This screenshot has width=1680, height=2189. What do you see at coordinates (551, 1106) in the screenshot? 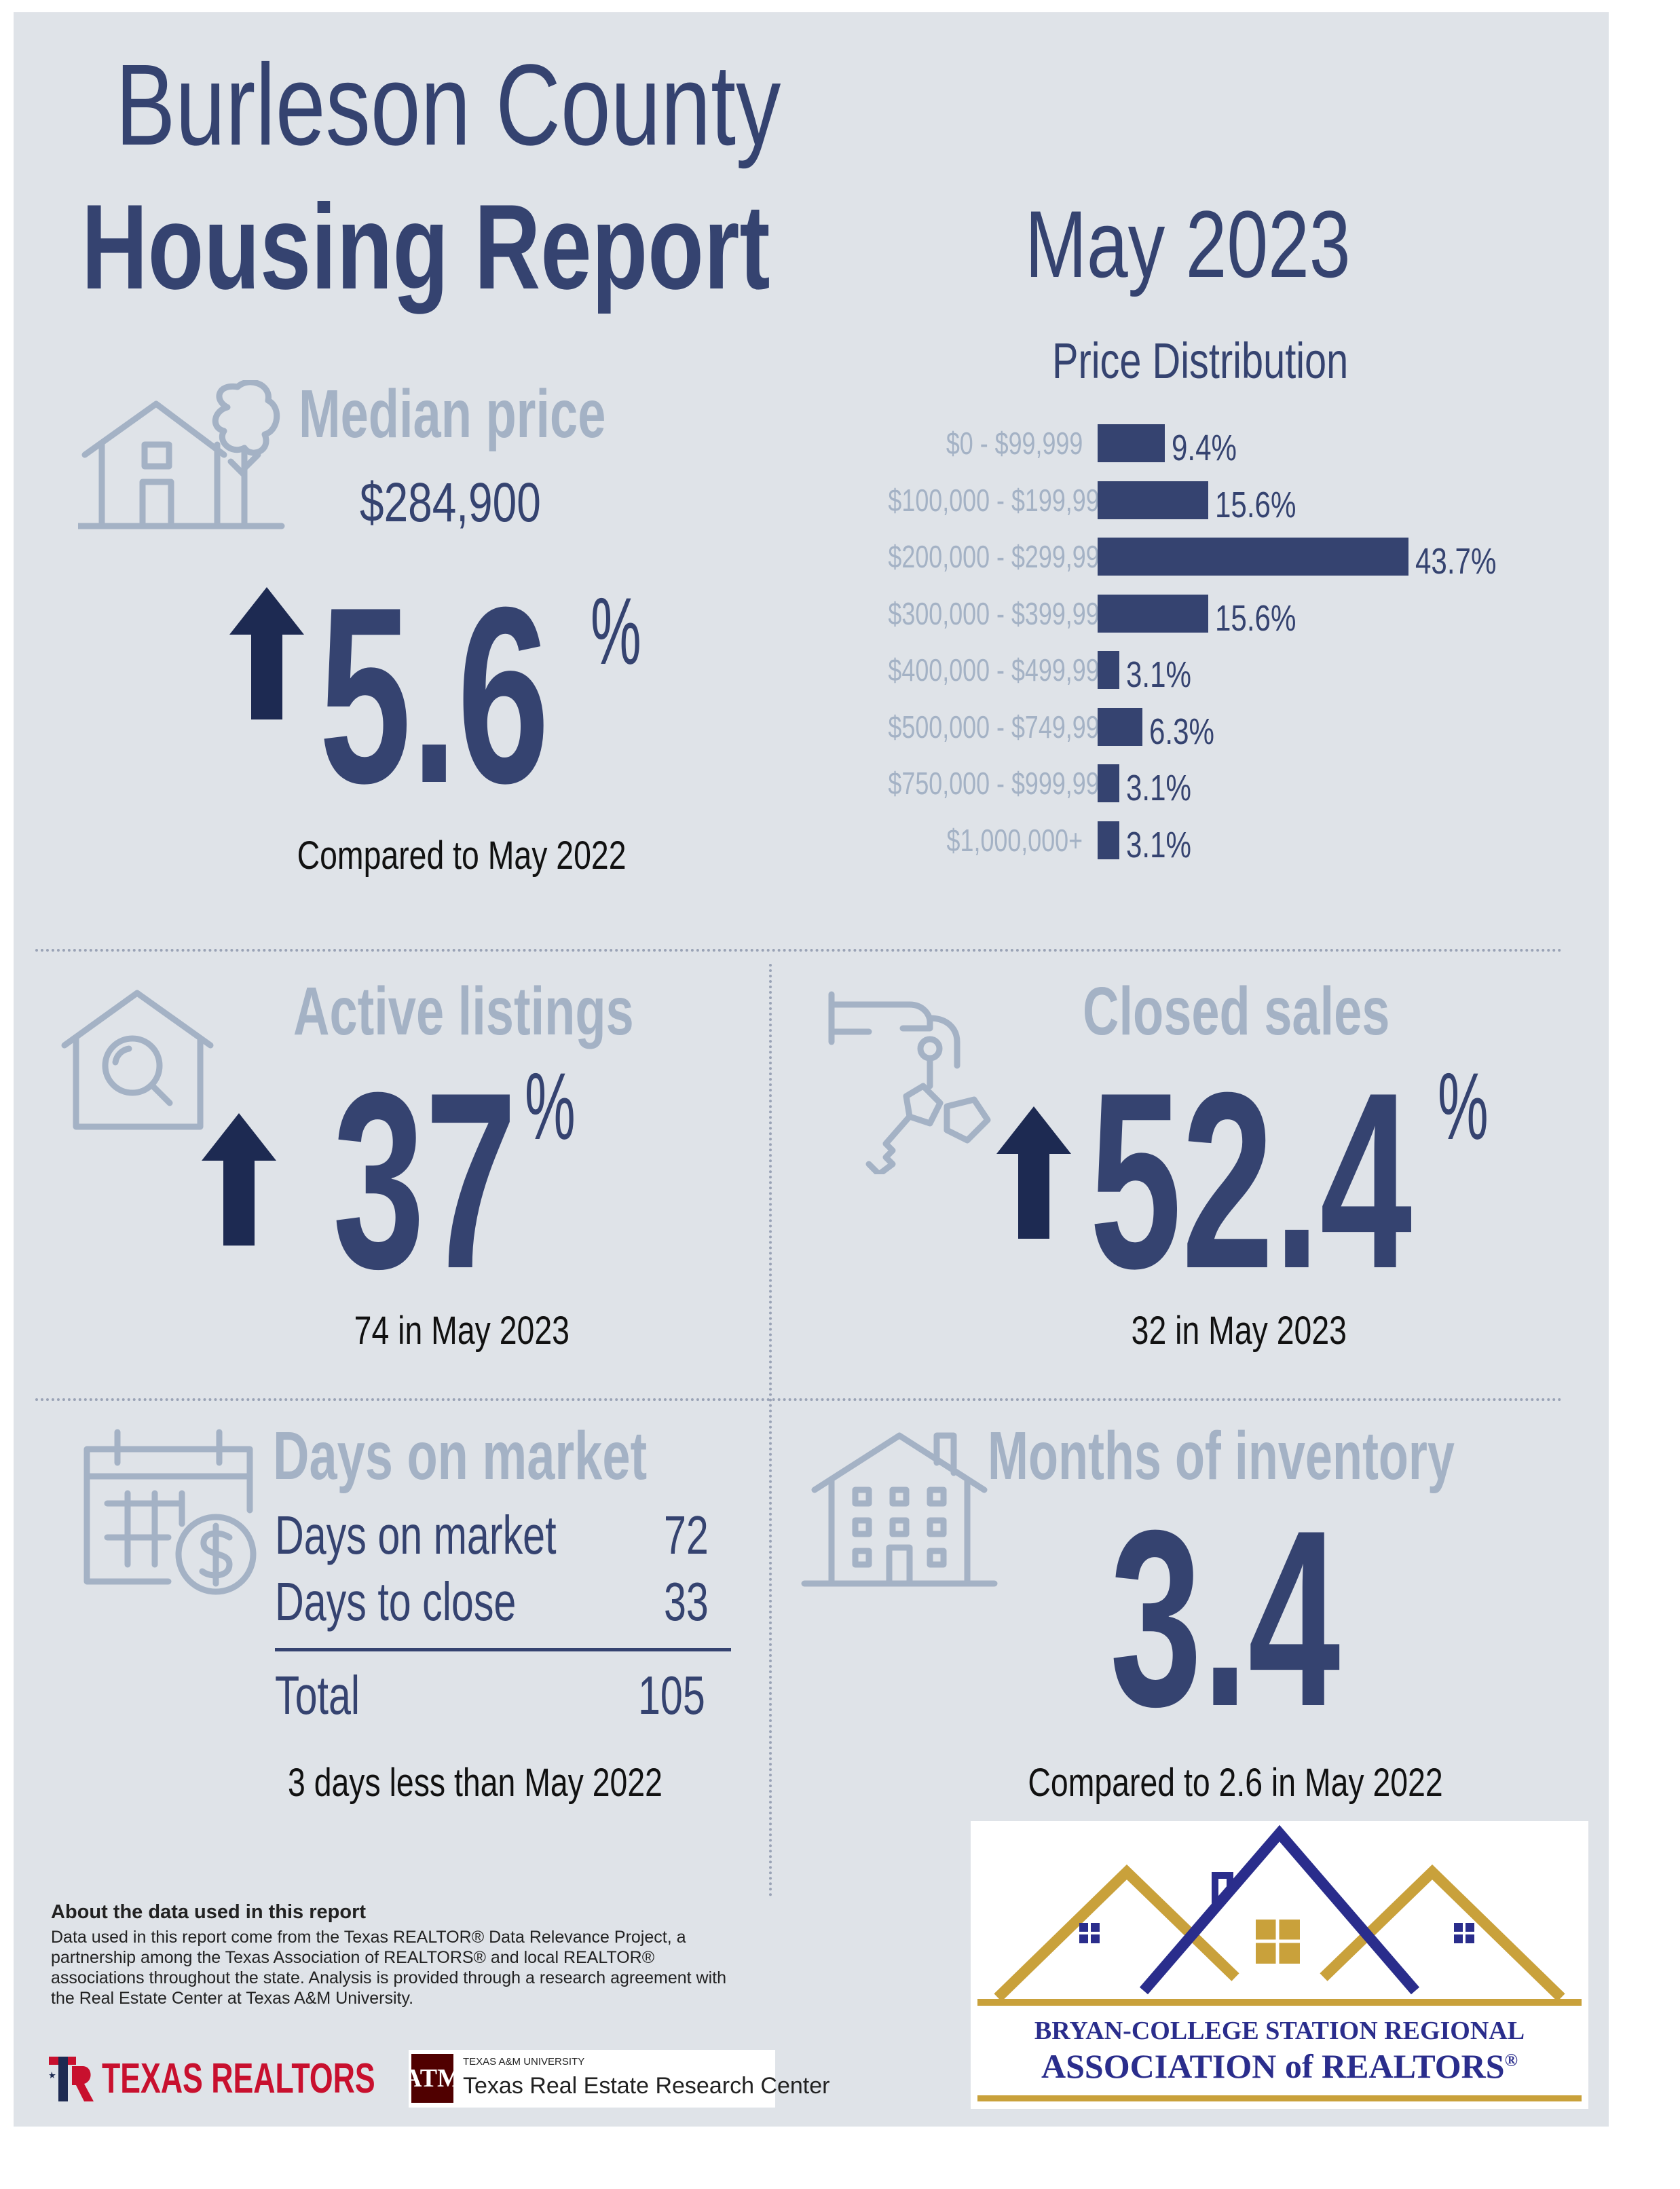
I see `active-listings-percent: %` at bounding box center [551, 1106].